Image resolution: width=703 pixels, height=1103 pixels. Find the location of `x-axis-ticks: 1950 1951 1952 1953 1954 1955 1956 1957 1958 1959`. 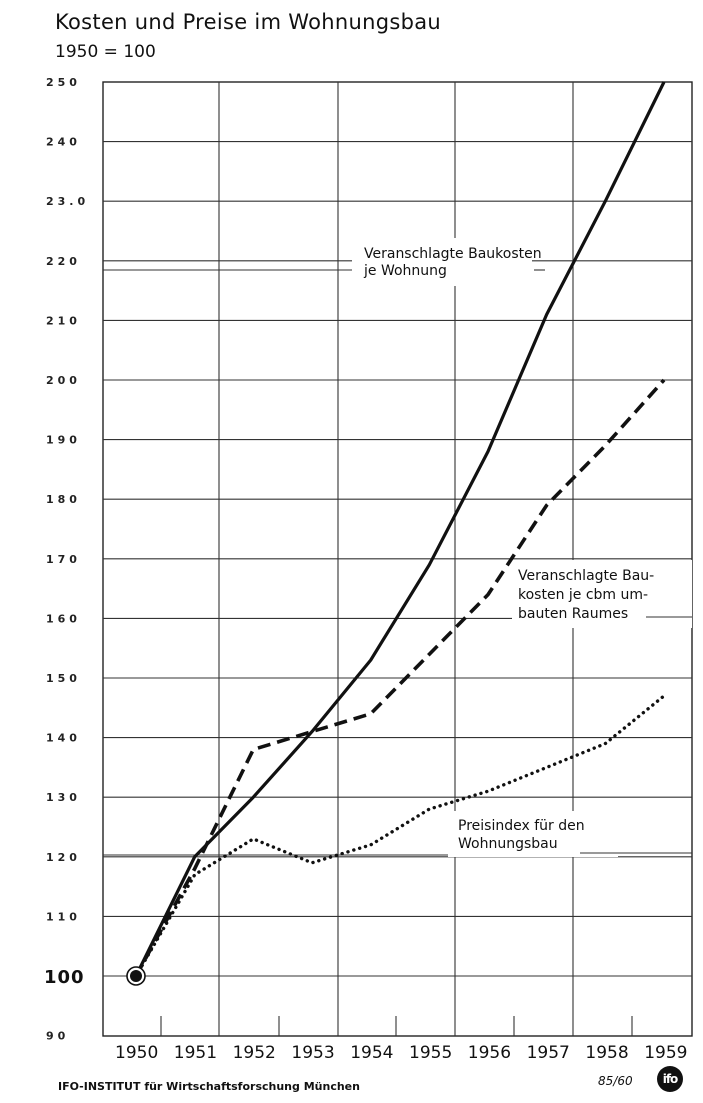

x-axis-ticks: 1950 1951 1952 1953 1954 1955 1956 1957 1958 1959 is located at coordinates (401, 1053).